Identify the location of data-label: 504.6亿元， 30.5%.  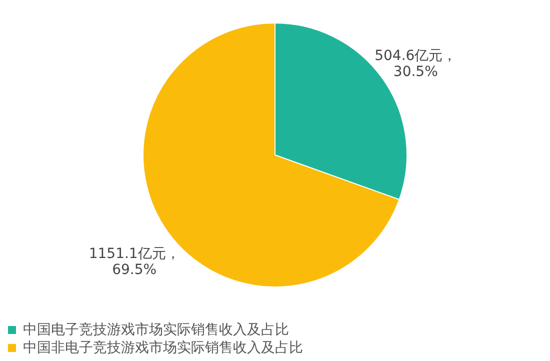
(415, 64).